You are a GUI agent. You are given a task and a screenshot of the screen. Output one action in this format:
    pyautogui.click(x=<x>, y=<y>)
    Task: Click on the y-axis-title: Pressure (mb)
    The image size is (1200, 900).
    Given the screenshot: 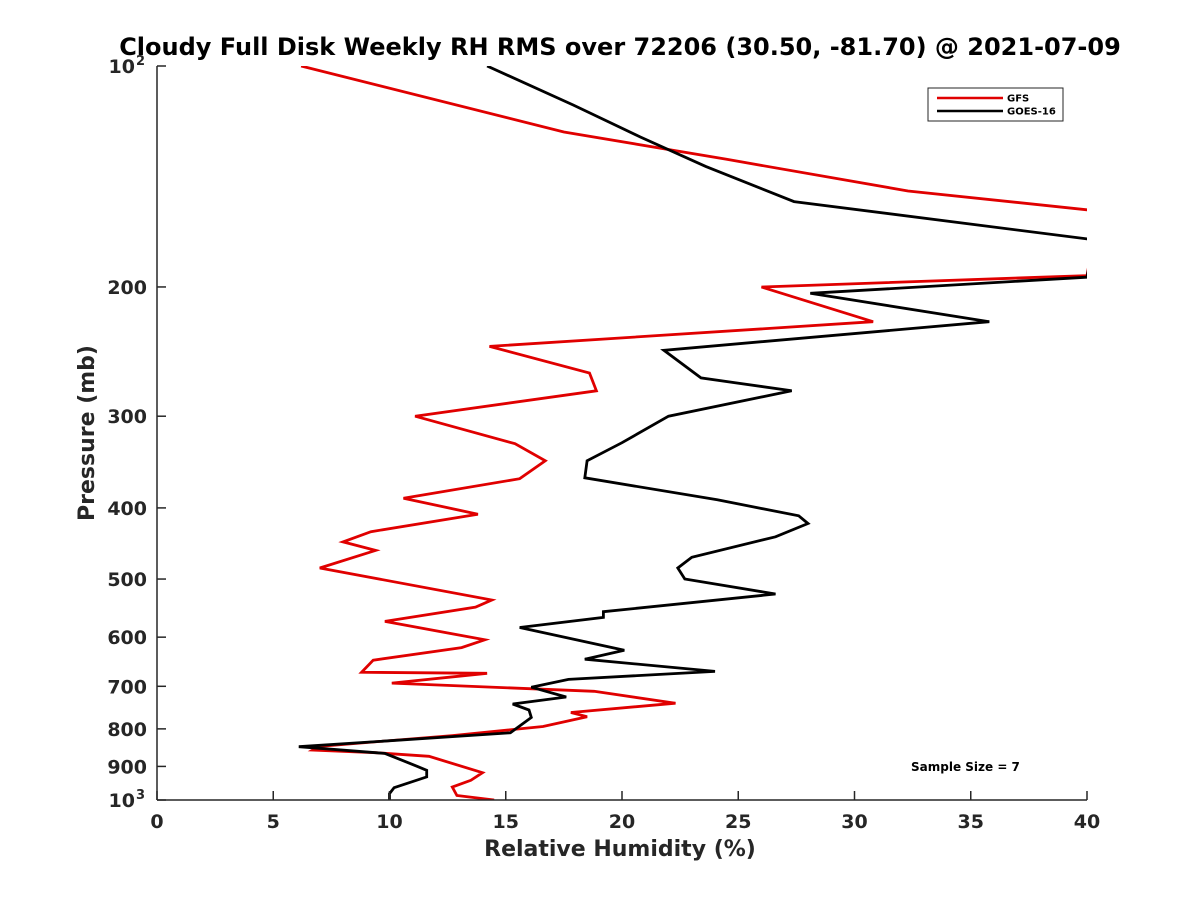 What is the action you would take?
    pyautogui.click(x=87, y=433)
    